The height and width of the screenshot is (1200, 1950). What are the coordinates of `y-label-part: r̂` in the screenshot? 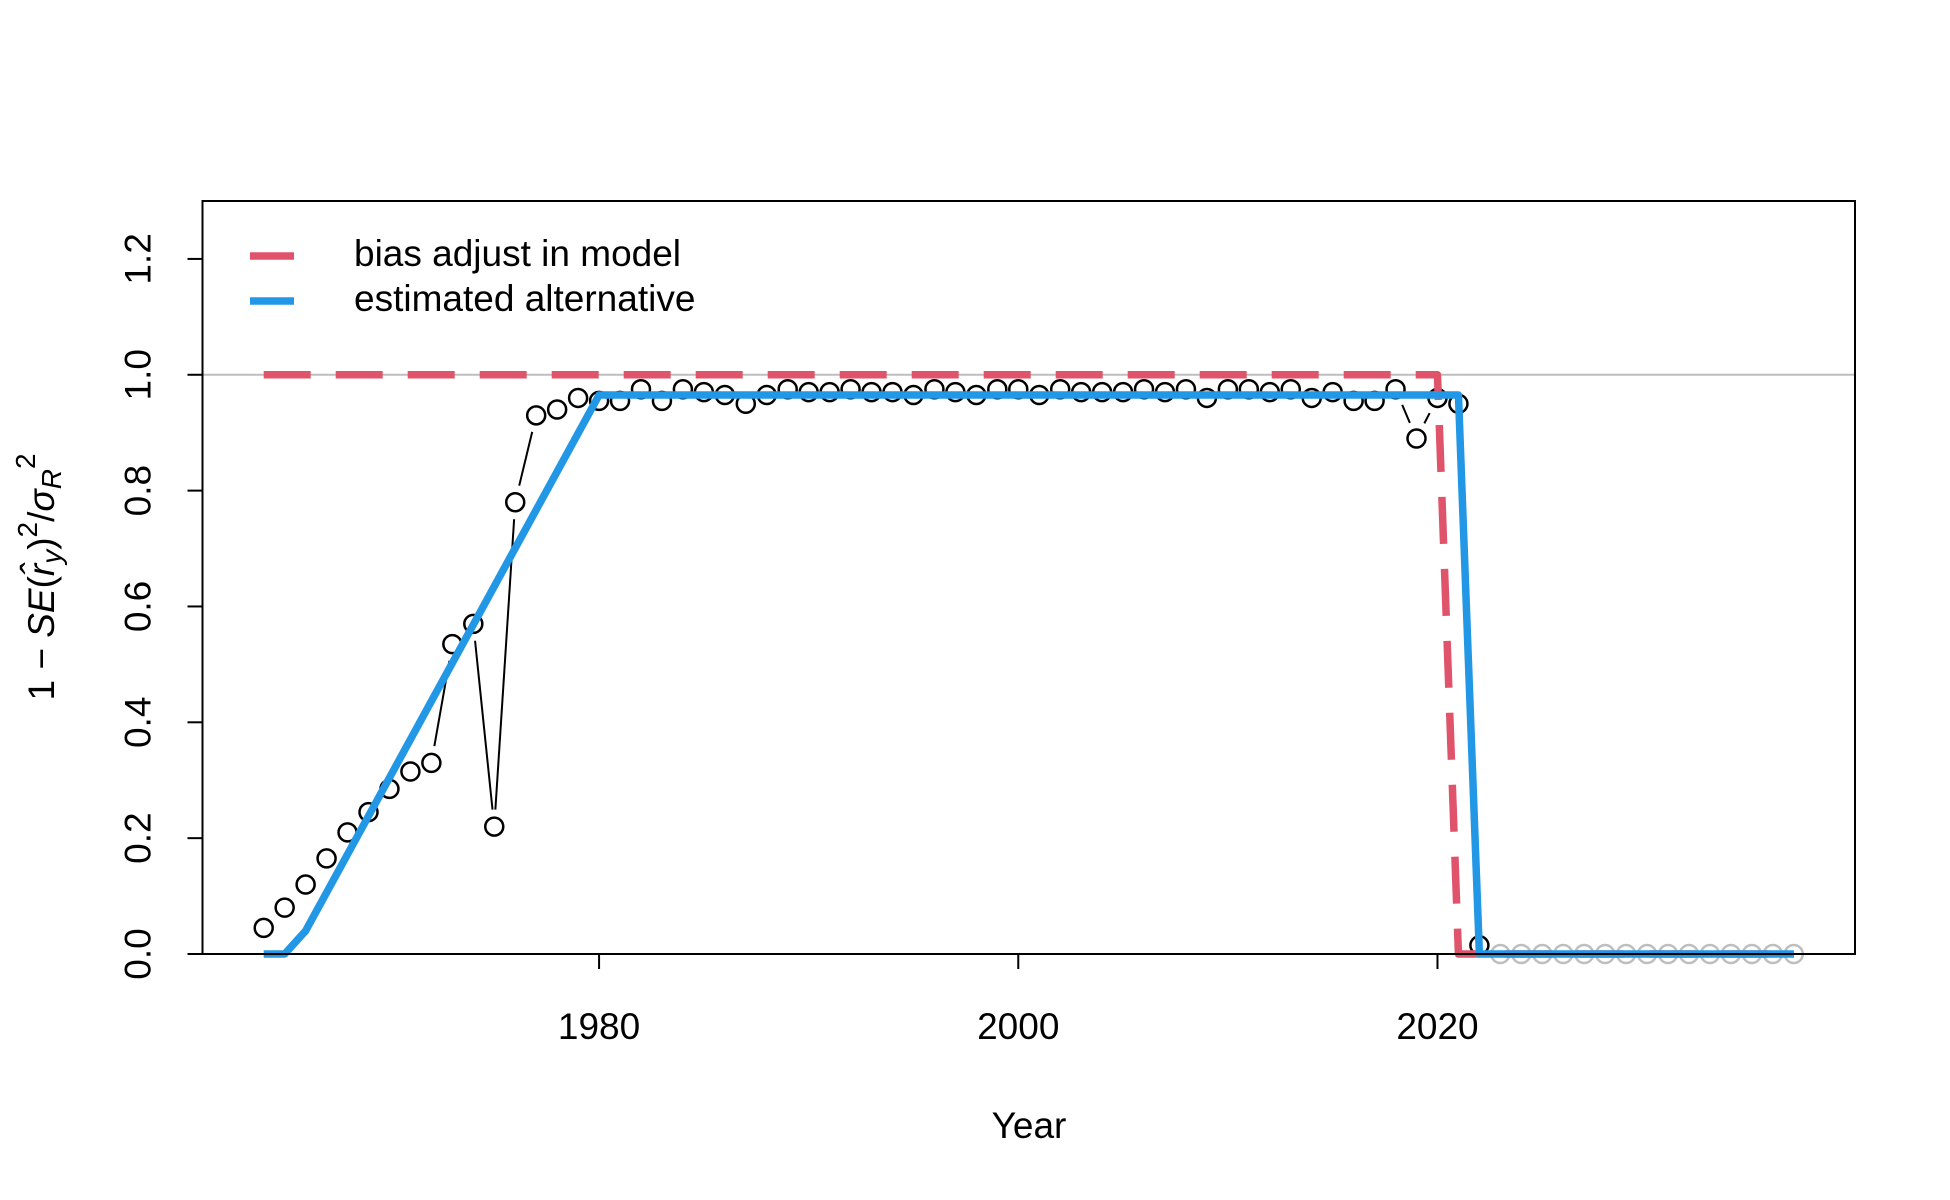 It's located at (40, 569).